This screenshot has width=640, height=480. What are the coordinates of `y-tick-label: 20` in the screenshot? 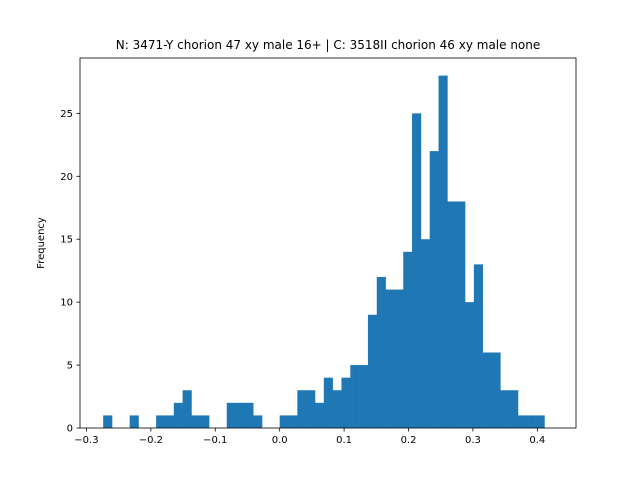 It's located at (66, 177).